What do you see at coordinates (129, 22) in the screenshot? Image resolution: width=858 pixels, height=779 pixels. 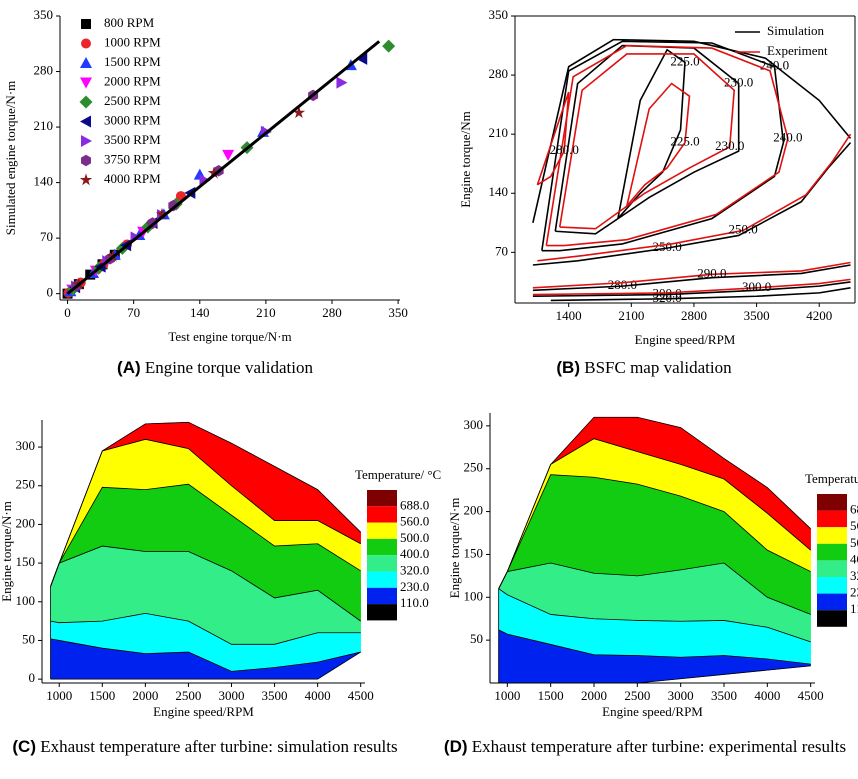 I see `legend-label: 800 RPM` at bounding box center [129, 22].